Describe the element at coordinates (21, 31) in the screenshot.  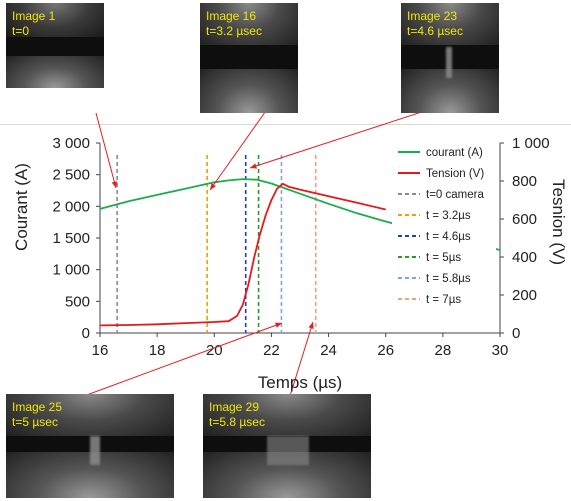
I see `frame-time: t=0` at that location.